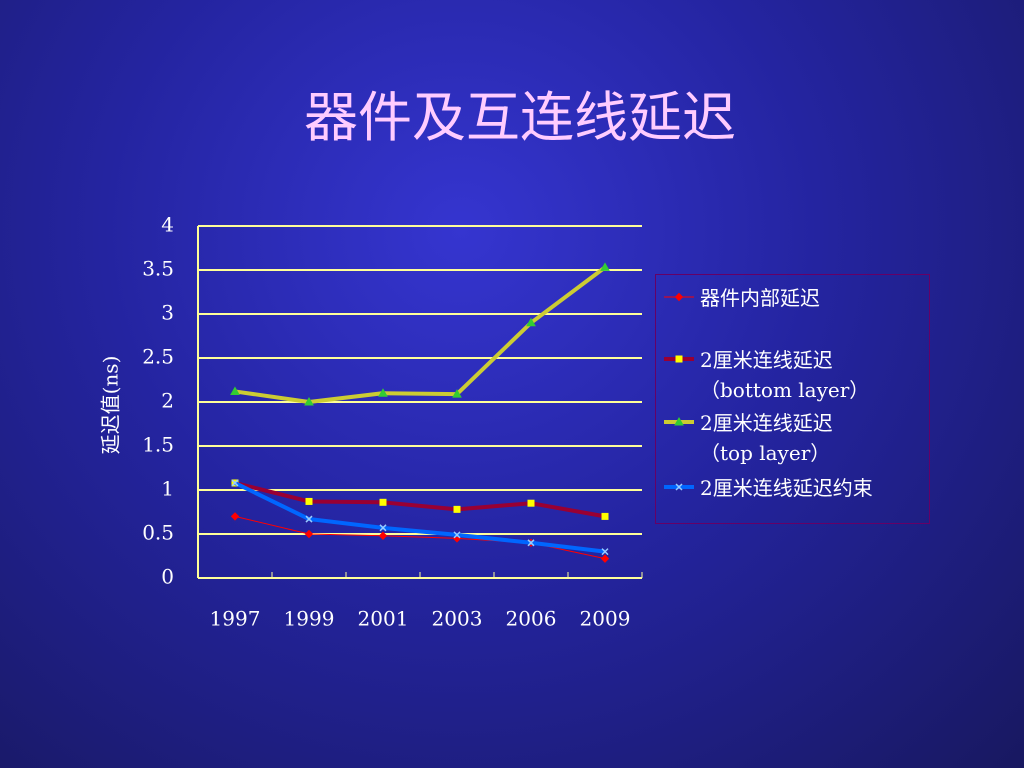 The width and height of the screenshot is (1024, 768). Describe the element at coordinates (167, 489) in the screenshot. I see `y-tick-label: 1` at that location.